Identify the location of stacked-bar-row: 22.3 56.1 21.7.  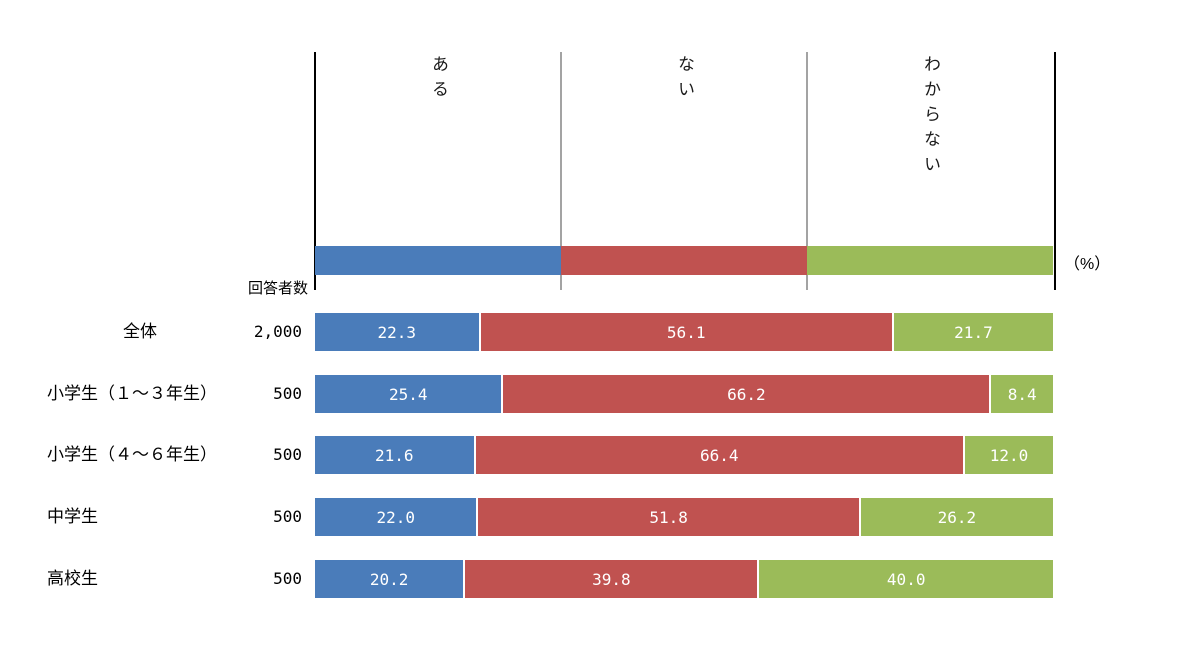
(684, 332).